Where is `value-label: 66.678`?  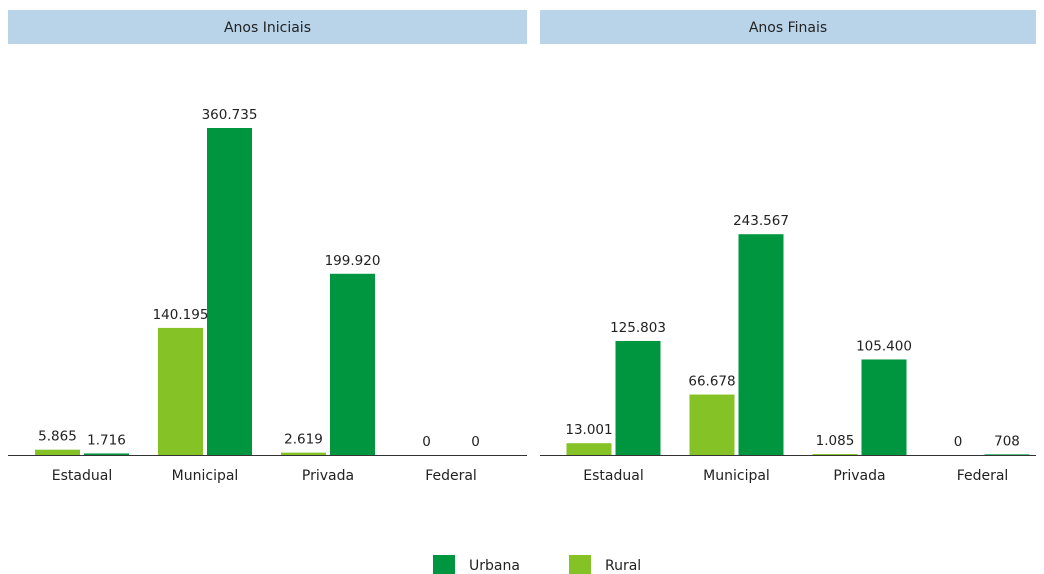 value-label: 66.678 is located at coordinates (711, 382).